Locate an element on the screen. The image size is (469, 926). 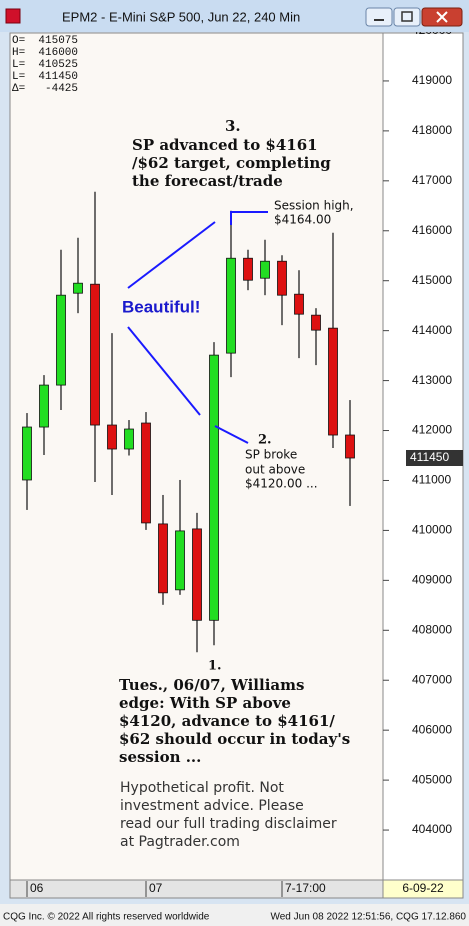
annotation-text: $4120, advance to $4161/ is located at coordinates (227, 721).